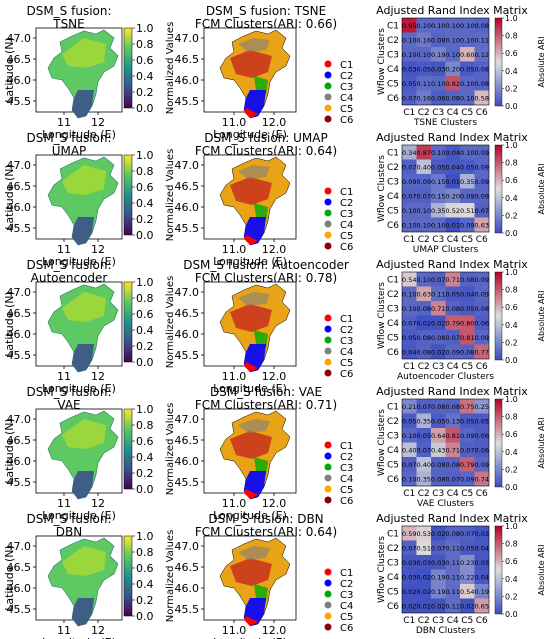 The image size is (550, 639). What do you see at coordinates (19, 588) in the screenshot?
I see `lat-tick-label: 46.0` at bounding box center [19, 588].